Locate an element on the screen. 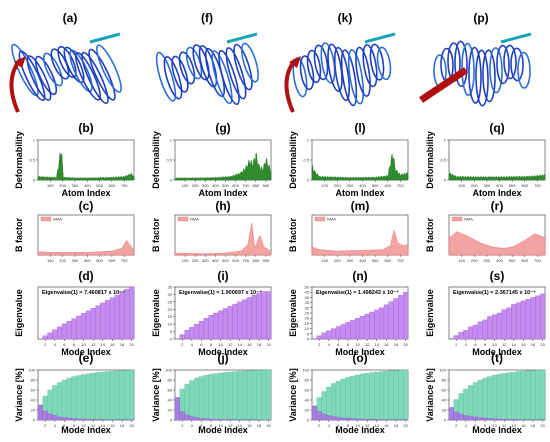 The width and height of the screenshot is (550, 442). y-axis-title: Deformability is located at coordinates (19, 160).